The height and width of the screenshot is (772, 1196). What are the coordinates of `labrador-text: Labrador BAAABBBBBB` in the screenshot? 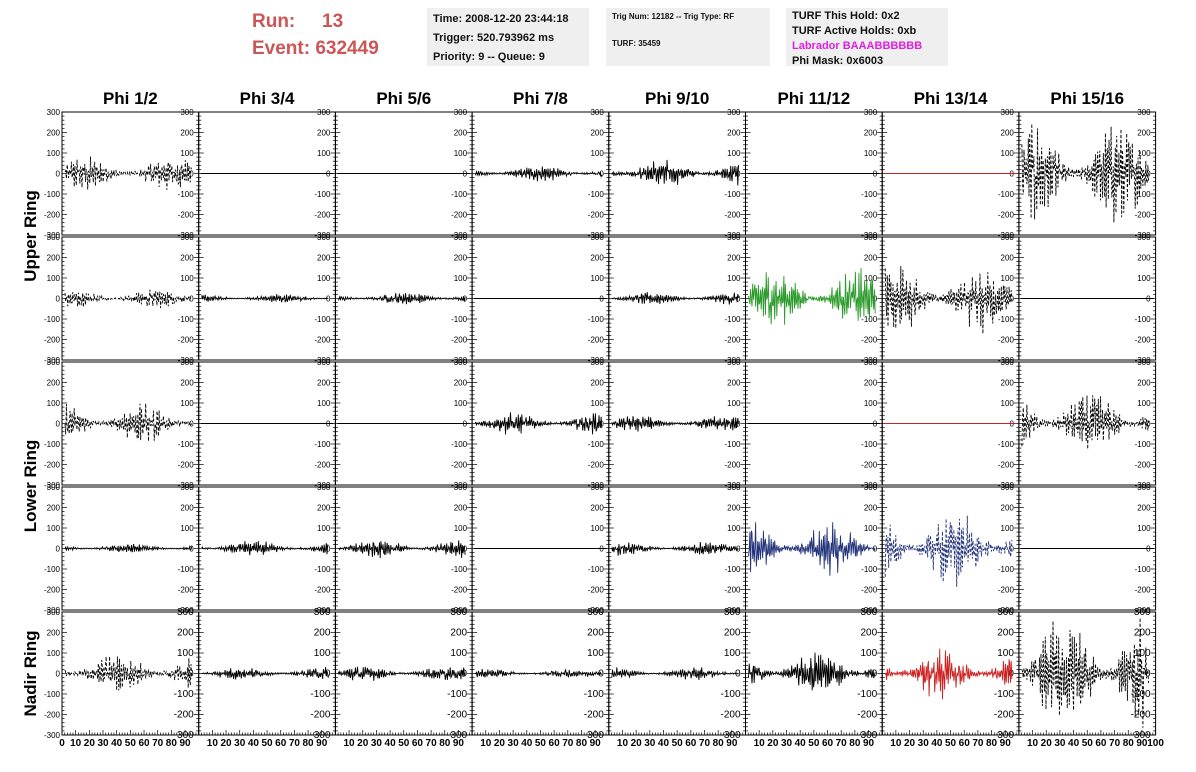 It's located at (857, 46).